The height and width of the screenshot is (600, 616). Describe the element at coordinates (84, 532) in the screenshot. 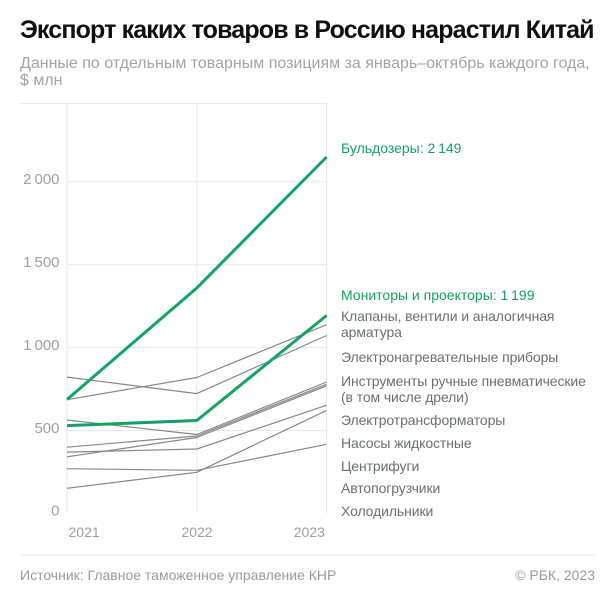

I see `svg-text: 2021` at that location.